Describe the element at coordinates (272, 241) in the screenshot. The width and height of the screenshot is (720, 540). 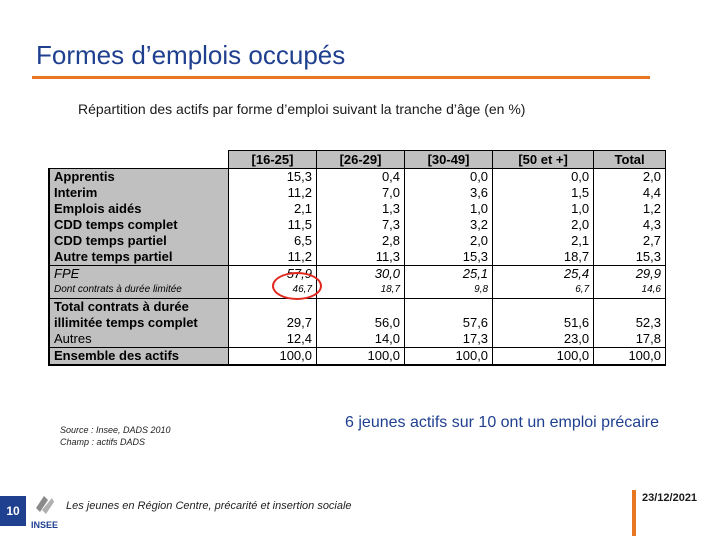
I see `cell-value: 6,5` at that location.